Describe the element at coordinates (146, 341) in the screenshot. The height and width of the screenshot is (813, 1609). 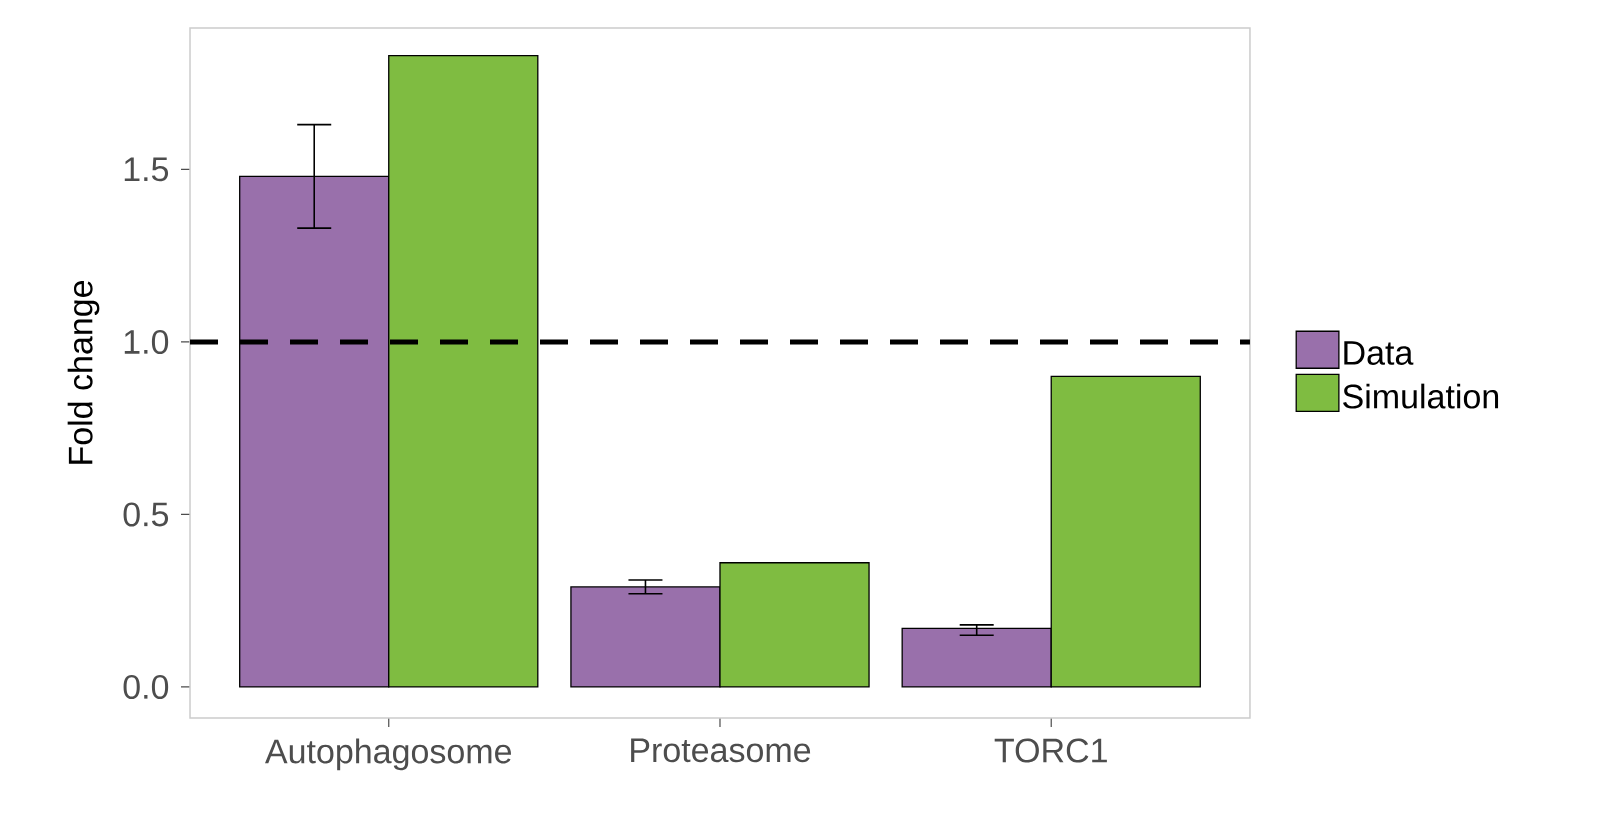
I see `y-tick-label: 1.0` at that location.